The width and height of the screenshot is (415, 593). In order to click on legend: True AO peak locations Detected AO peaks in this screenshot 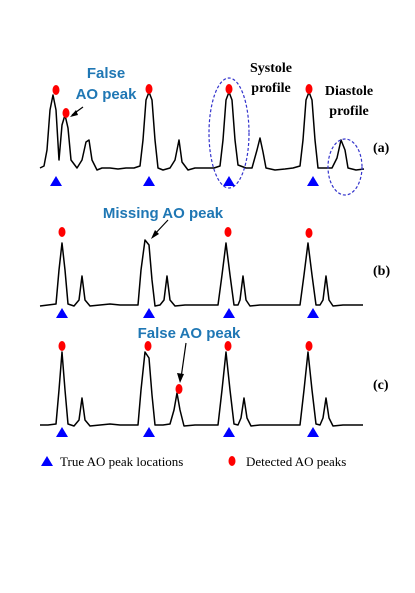, I will do `click(193, 461)`.